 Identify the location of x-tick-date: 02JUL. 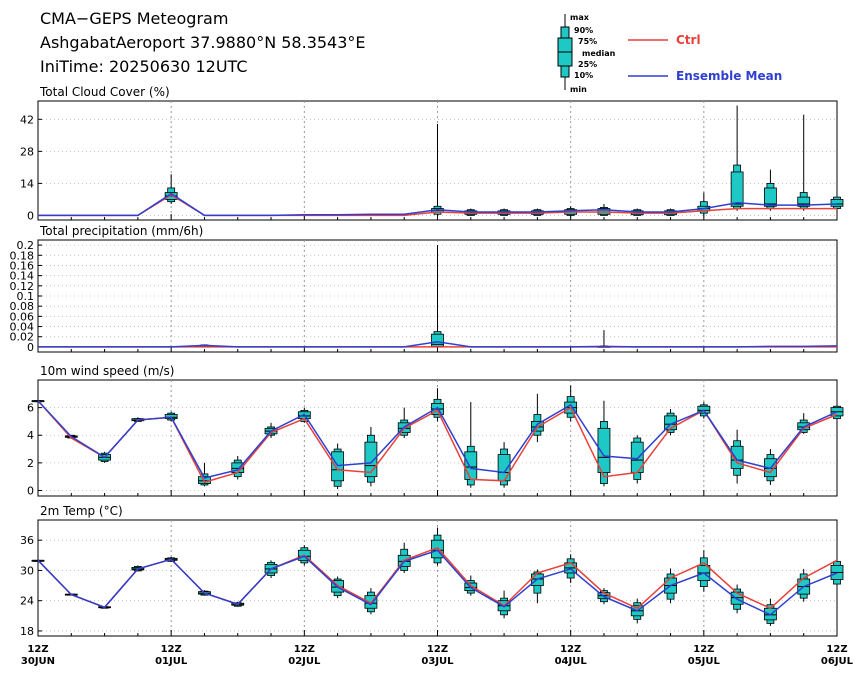
(304, 661).